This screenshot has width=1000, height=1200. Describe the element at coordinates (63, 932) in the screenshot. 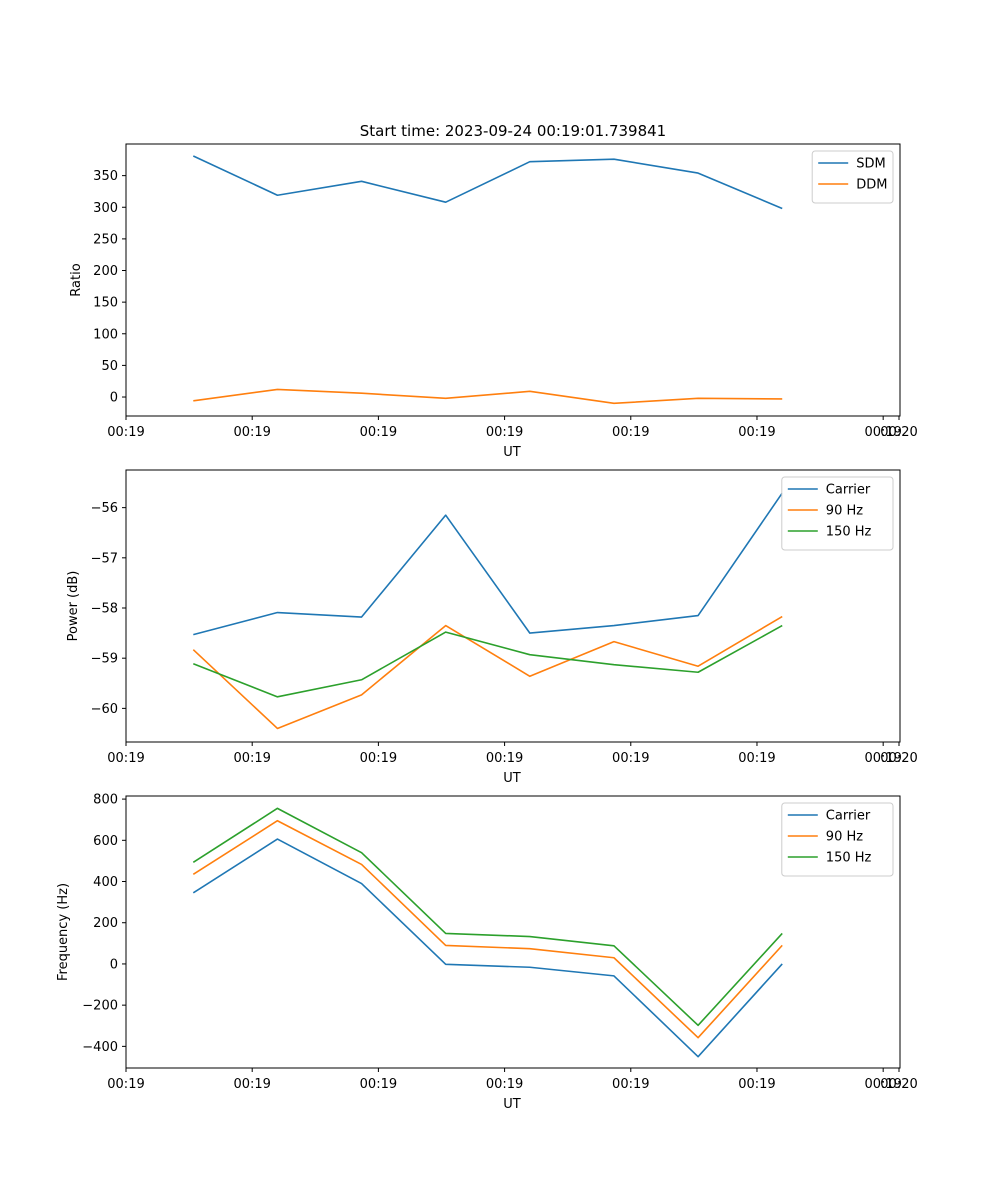

I see `y-axis-label-frequency: Frequency (Hz)` at that location.